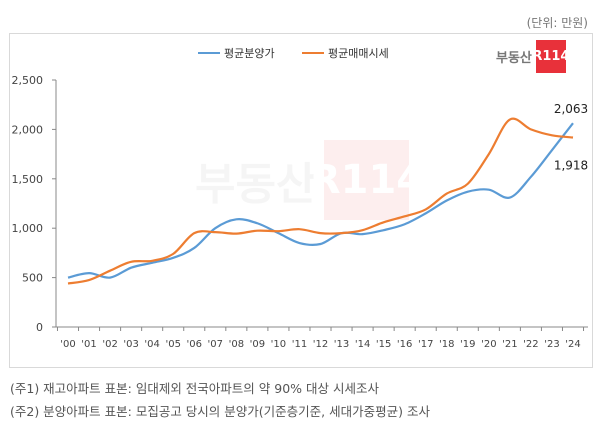 This screenshot has width=600, height=432. I want to click on x-tick-label: '22, so click(530, 344).